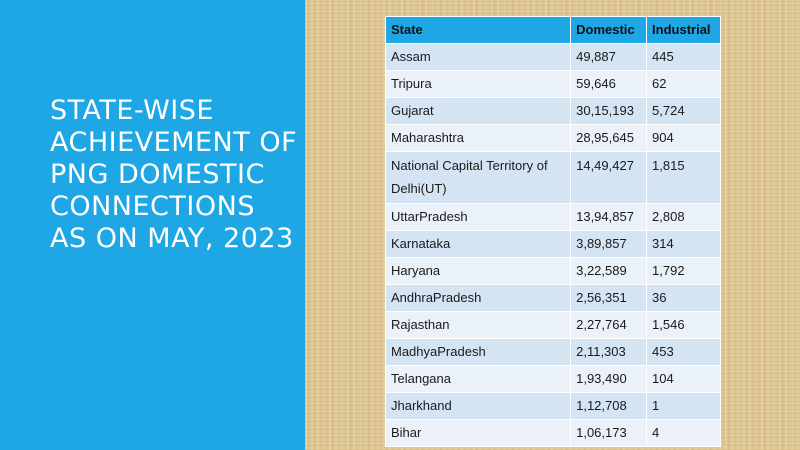 The width and height of the screenshot is (800, 450). I want to click on cell-domestic: 2,11,303, so click(609, 352).